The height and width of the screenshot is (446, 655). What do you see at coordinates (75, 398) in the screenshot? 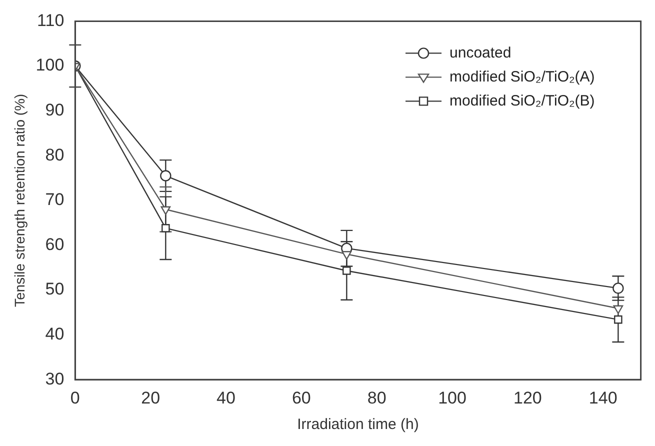
I see `x-tick-label: 0` at bounding box center [75, 398].